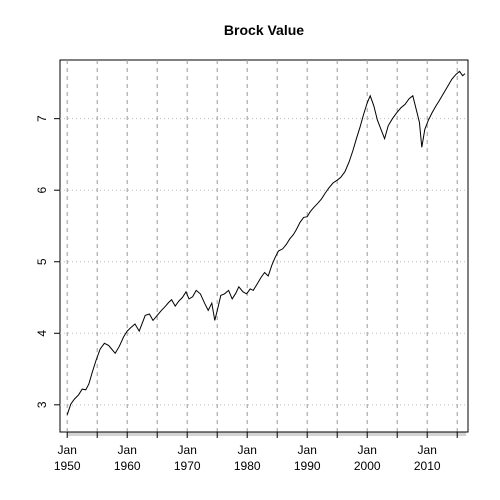 The width and height of the screenshot is (500, 500). What do you see at coordinates (427, 466) in the screenshot?
I see `x-tick-label-year-6: 2010` at bounding box center [427, 466].